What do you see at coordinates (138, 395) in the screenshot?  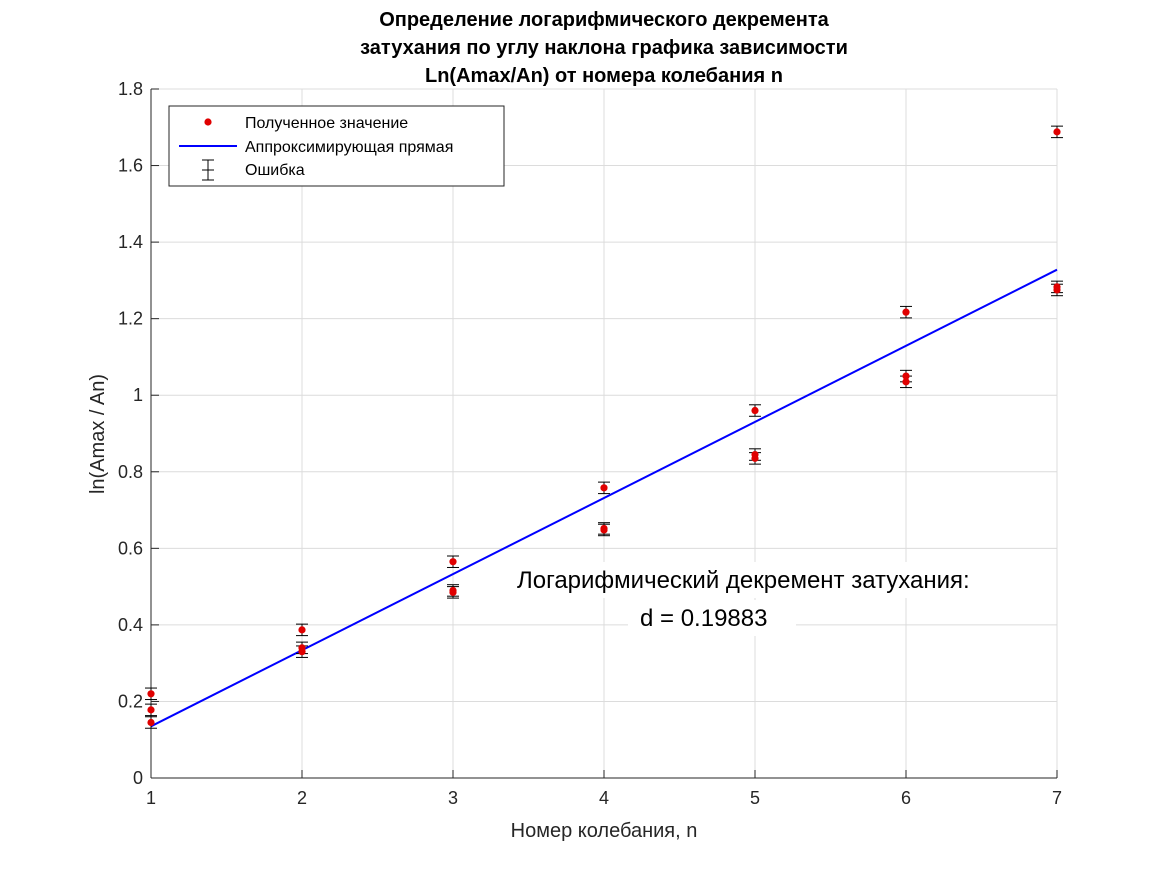 I see `y-tick-label: 1` at bounding box center [138, 395].